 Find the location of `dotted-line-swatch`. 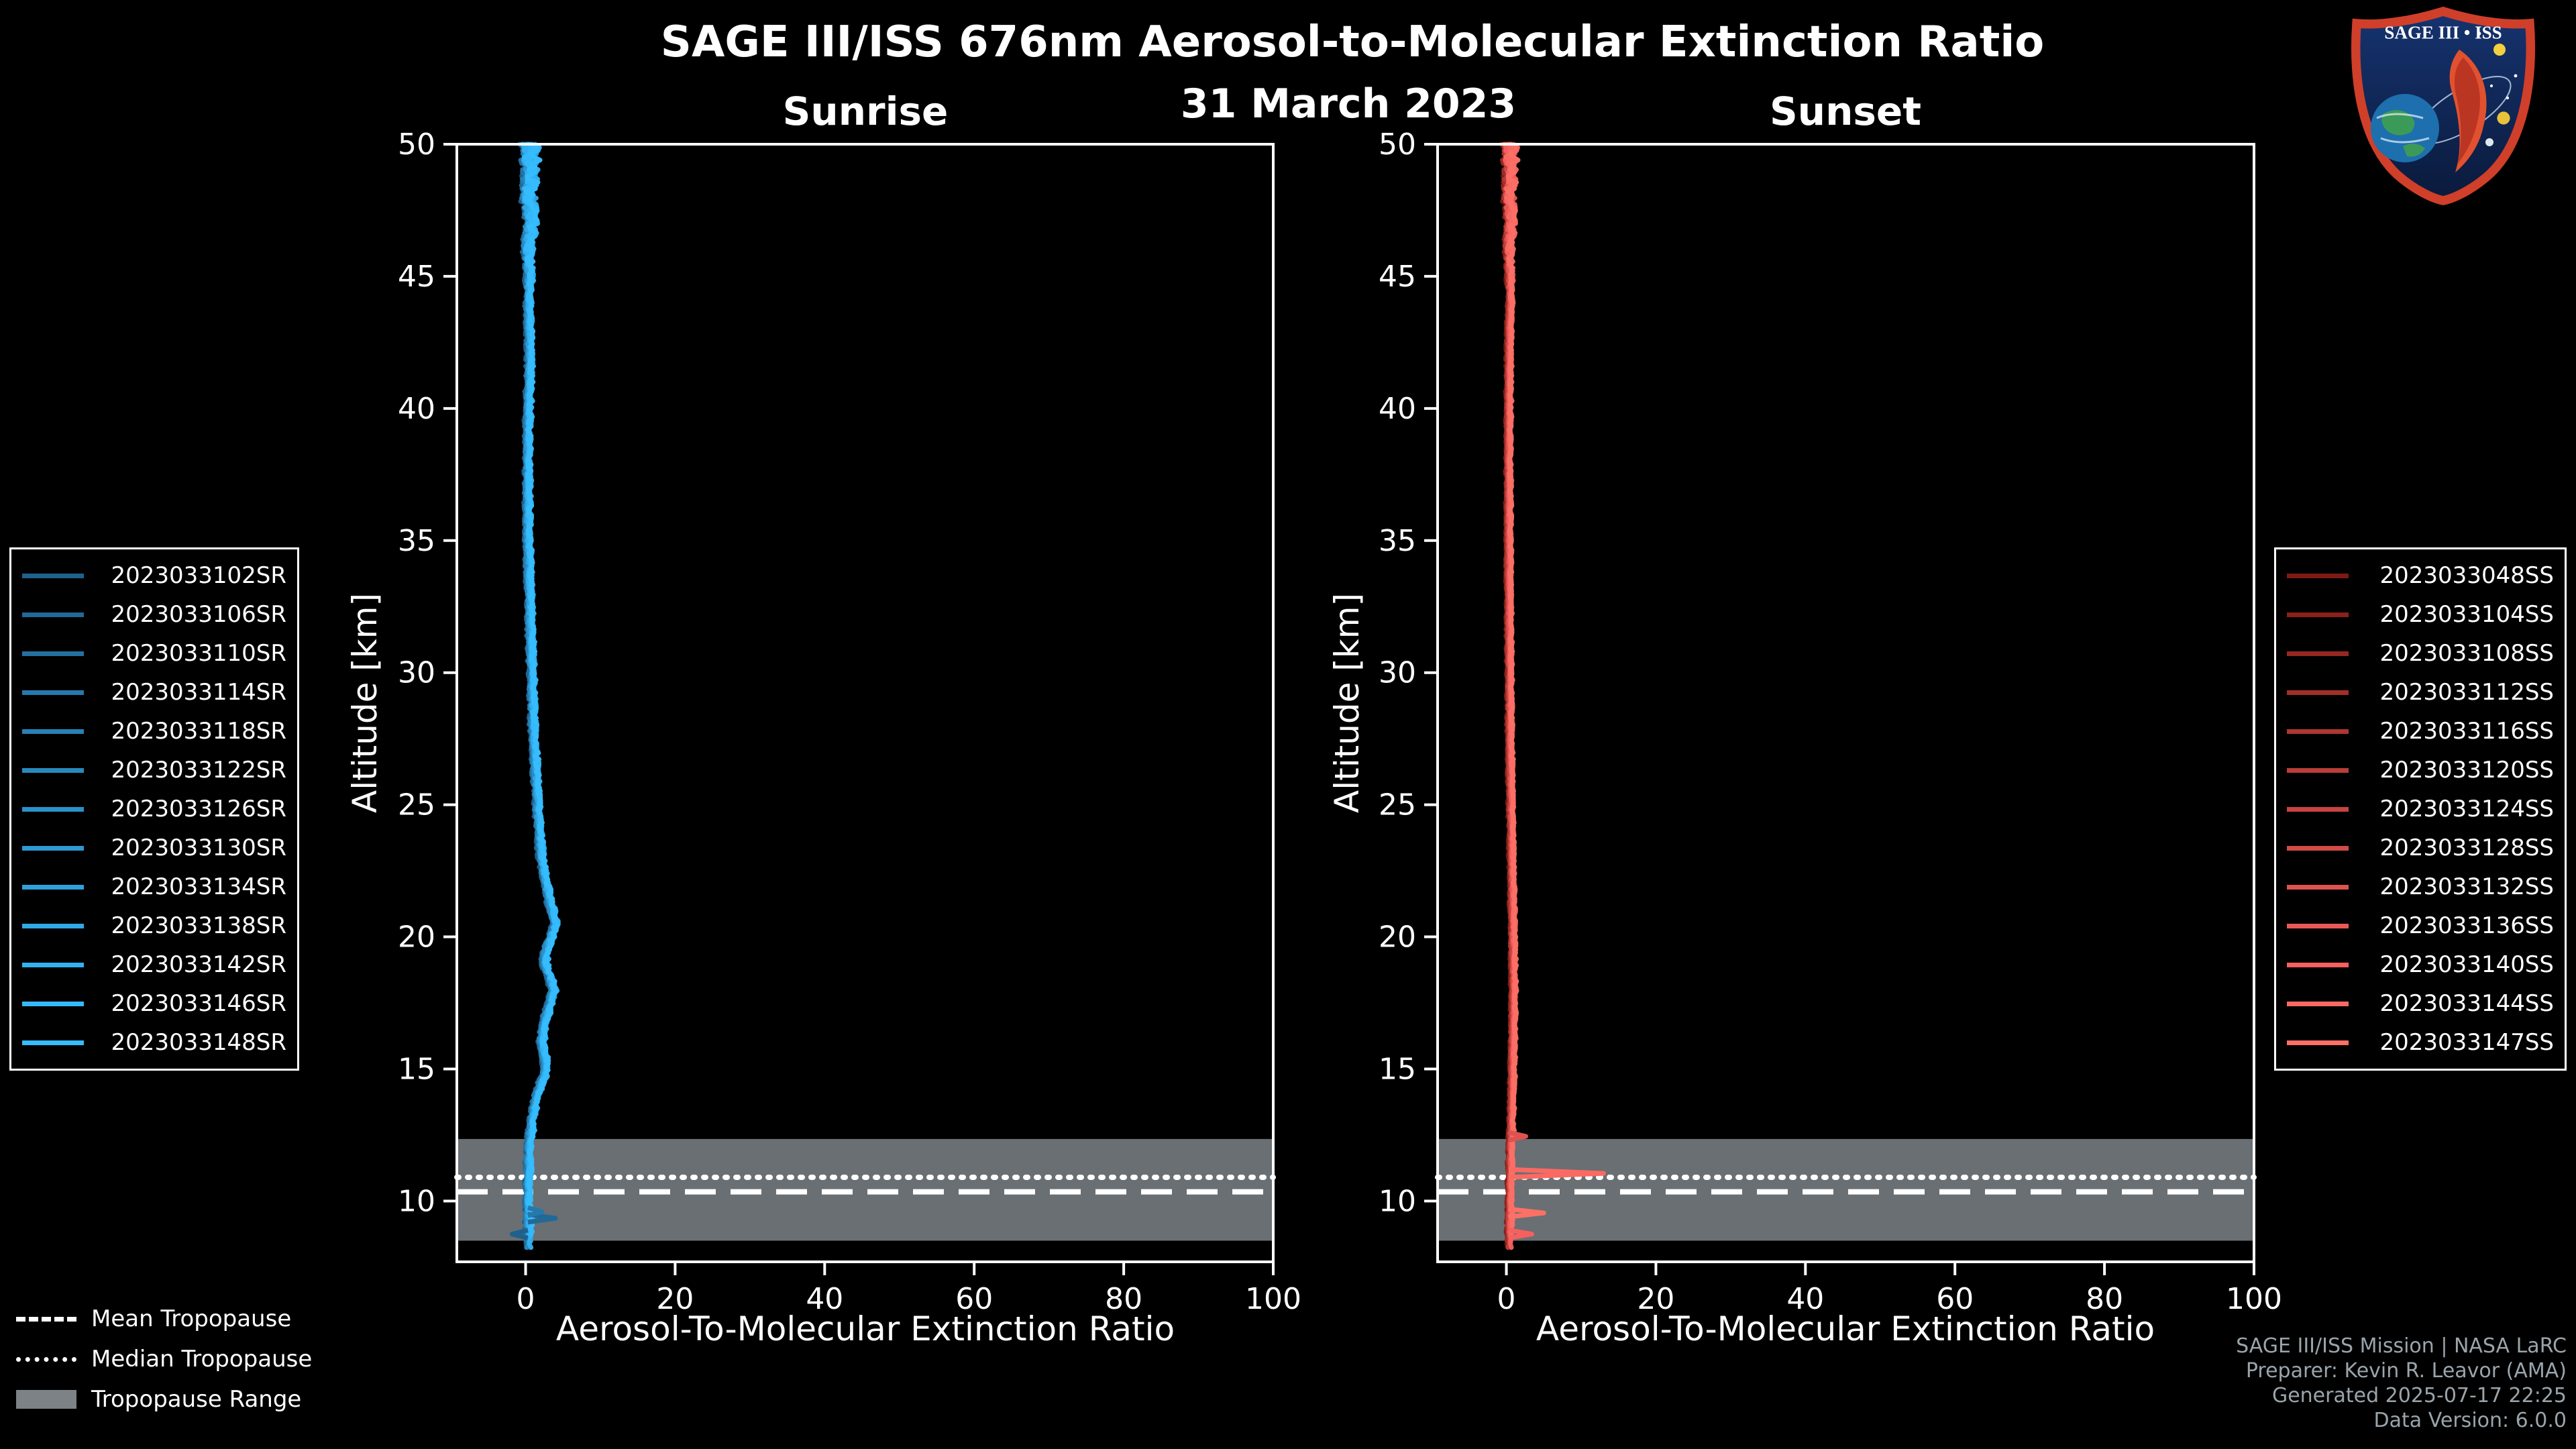

dotted-line-swatch is located at coordinates (46, 1359).